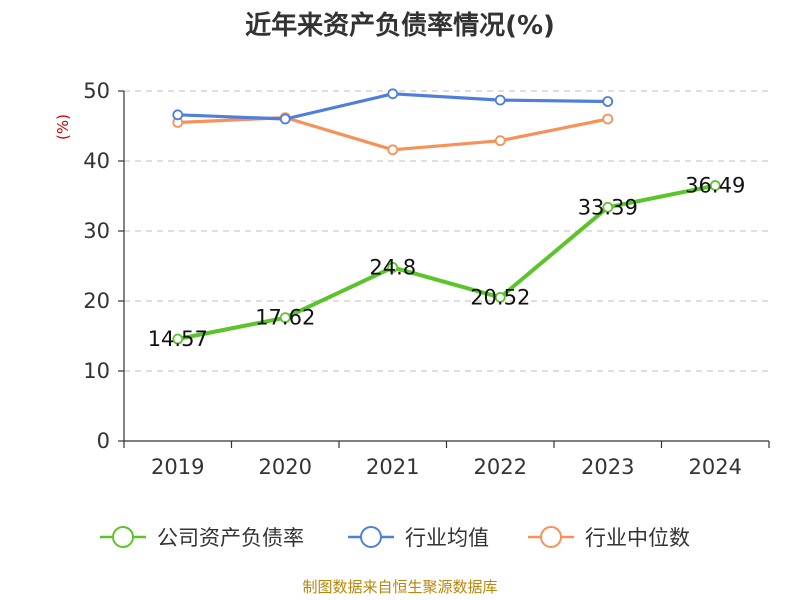 This screenshot has height=600, width=800. I want to click on legend-item-0: 公司资产负债率, so click(202, 538).